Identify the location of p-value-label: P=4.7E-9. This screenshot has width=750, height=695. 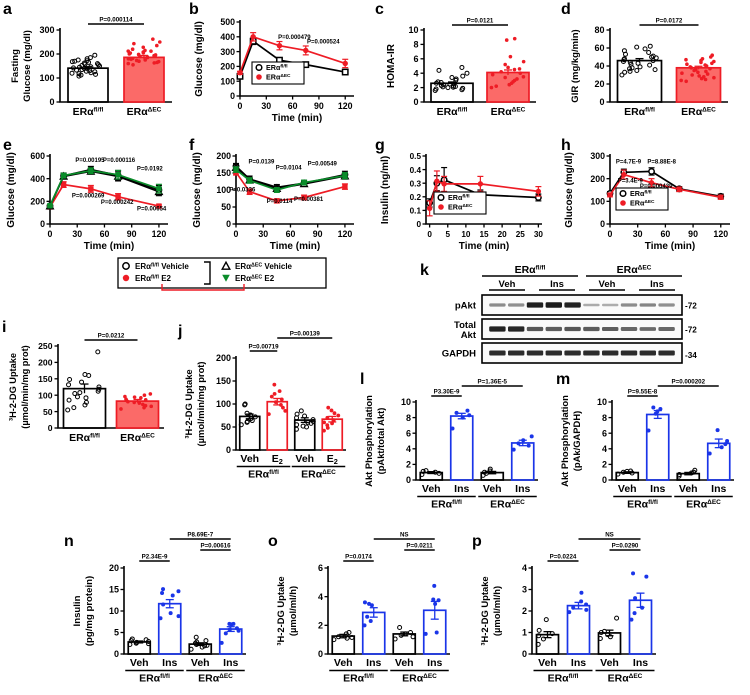
(629, 162).